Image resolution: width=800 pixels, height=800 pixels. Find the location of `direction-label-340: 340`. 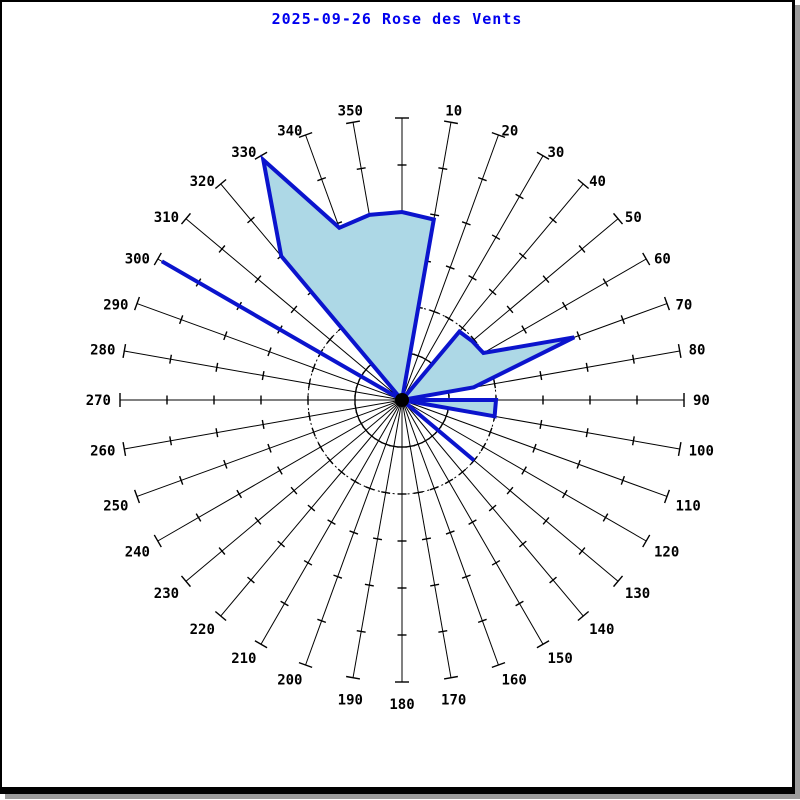

direction-label-340: 340 is located at coordinates (289, 132).